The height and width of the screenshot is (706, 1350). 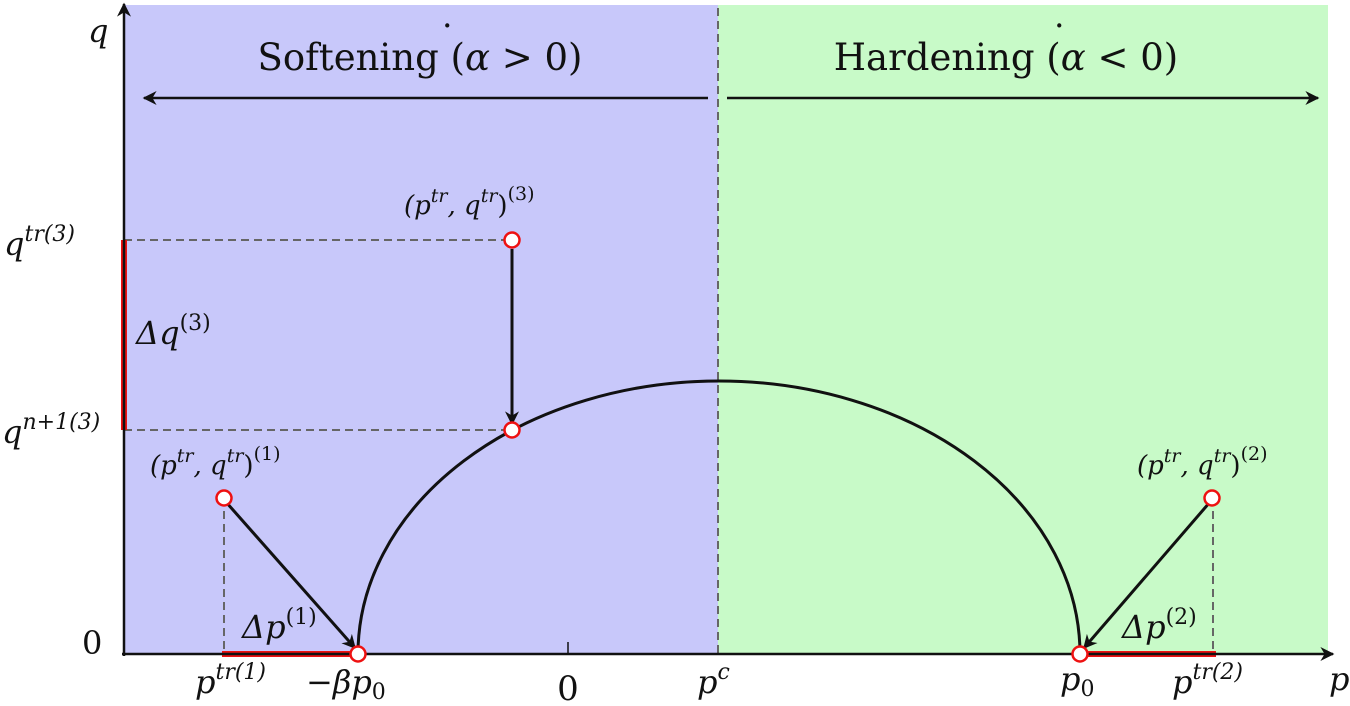 What do you see at coordinates (358, 654) in the screenshot?
I see `neg-beta-p0-marker` at bounding box center [358, 654].